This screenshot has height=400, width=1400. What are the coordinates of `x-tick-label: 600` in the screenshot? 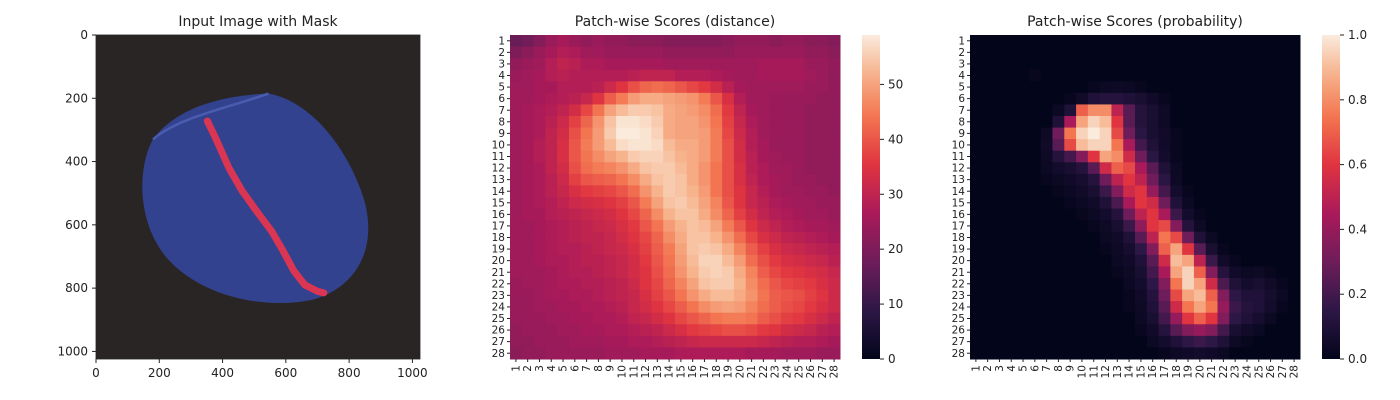 It's located at (285, 373).